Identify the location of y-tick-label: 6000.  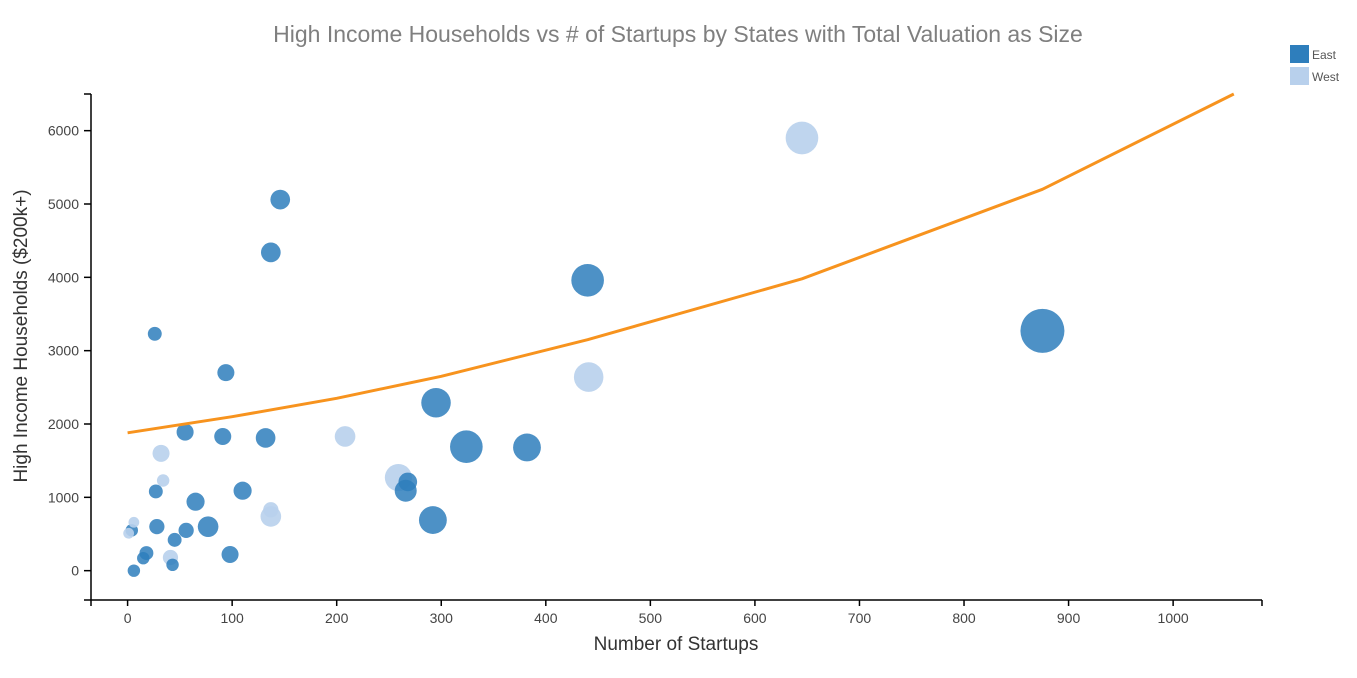
(63, 131).